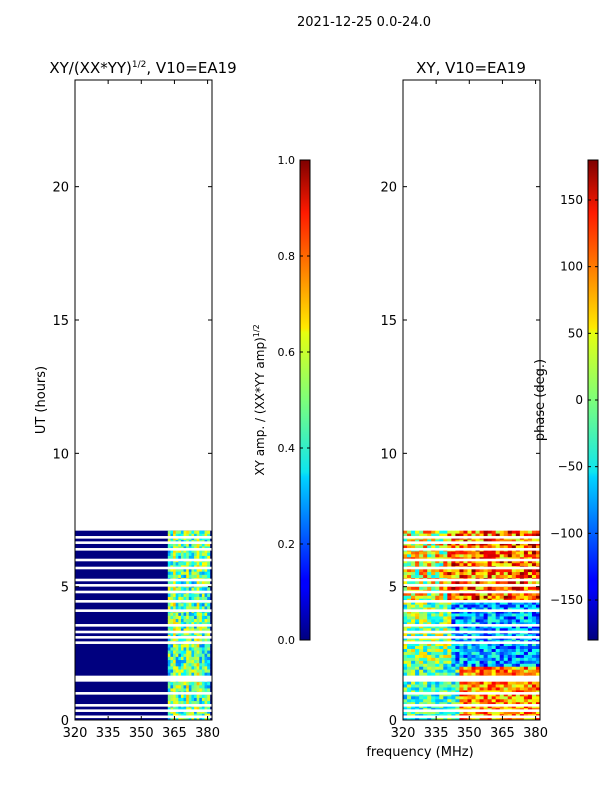  What do you see at coordinates (287, 352) in the screenshot?
I see `amplitude-colorbar-tick-label: 0.6` at bounding box center [287, 352].